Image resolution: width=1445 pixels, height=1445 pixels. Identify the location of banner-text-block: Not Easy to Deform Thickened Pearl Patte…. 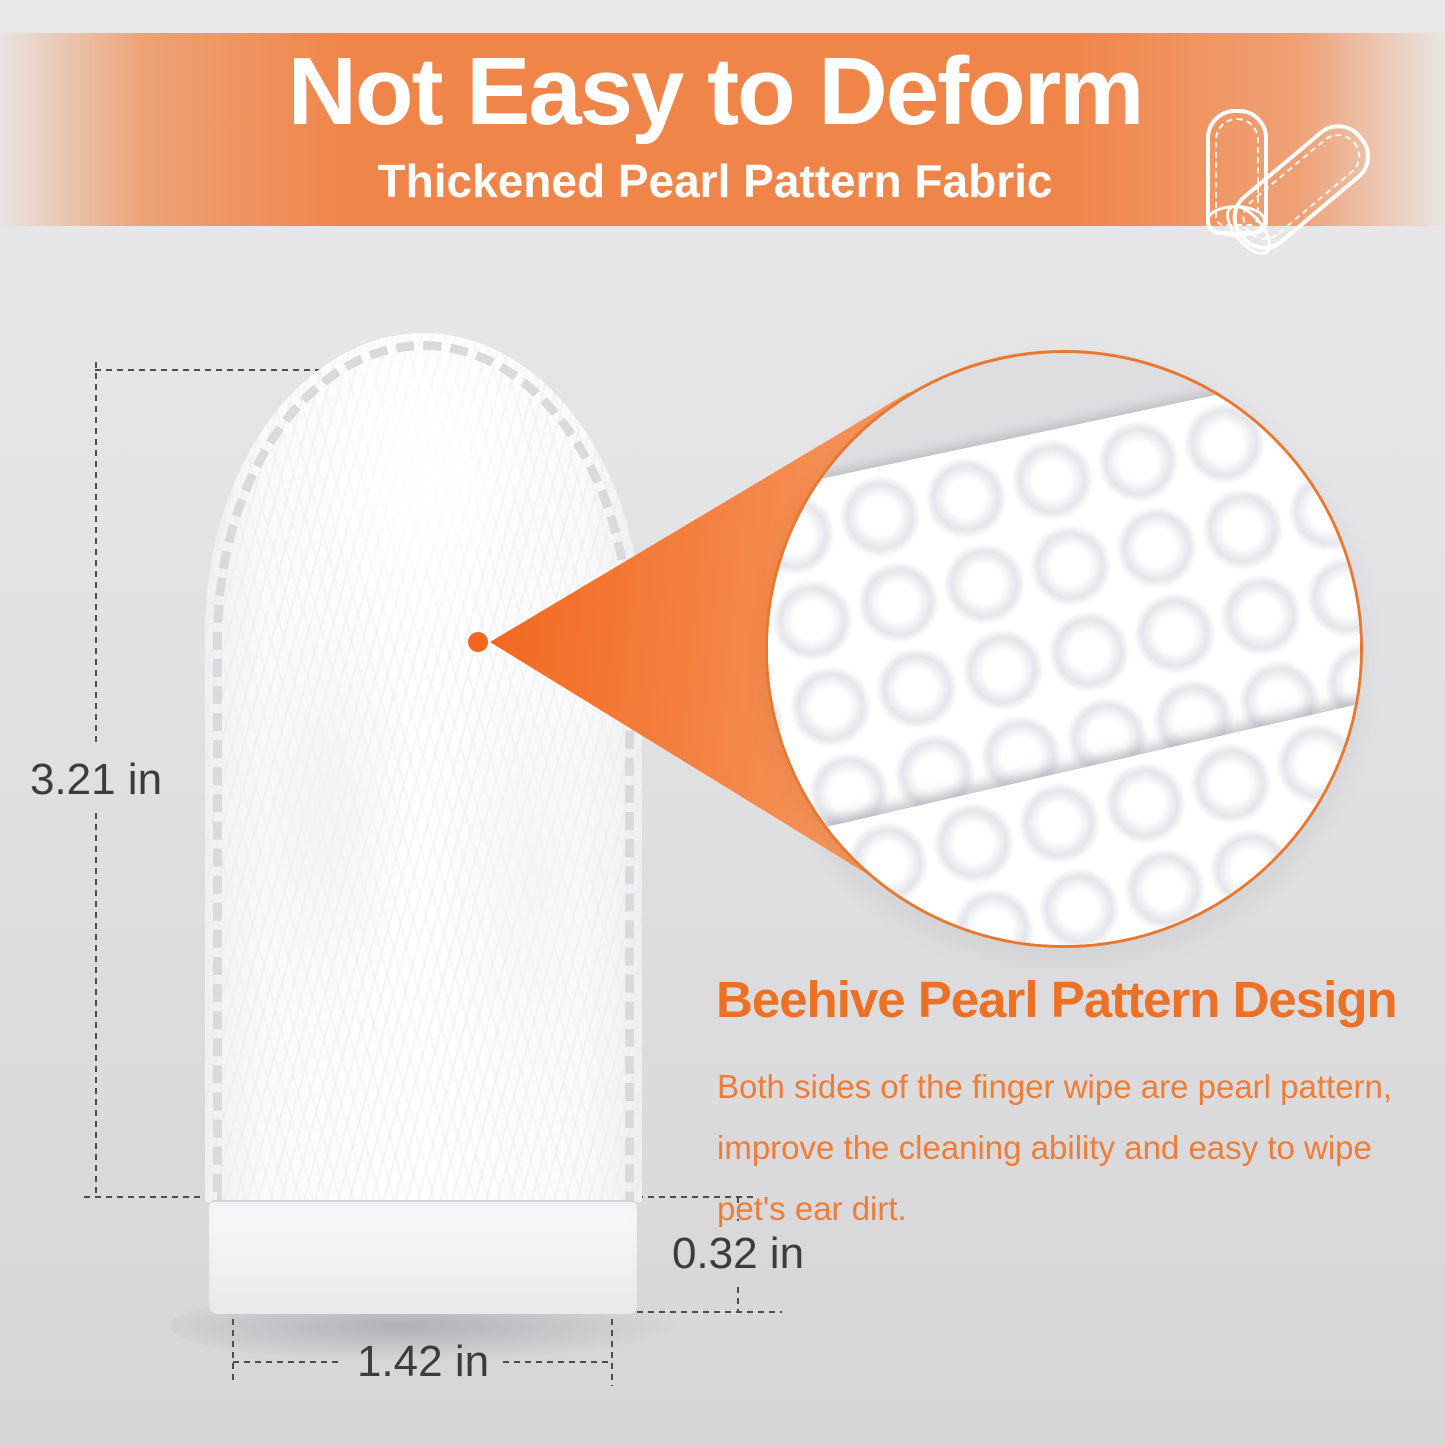
(715, 122).